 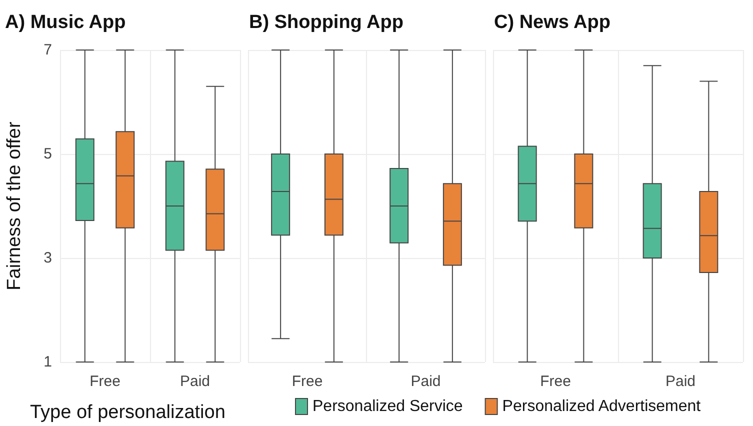 I want to click on legend-title: Type of personalization, so click(x=128, y=412).